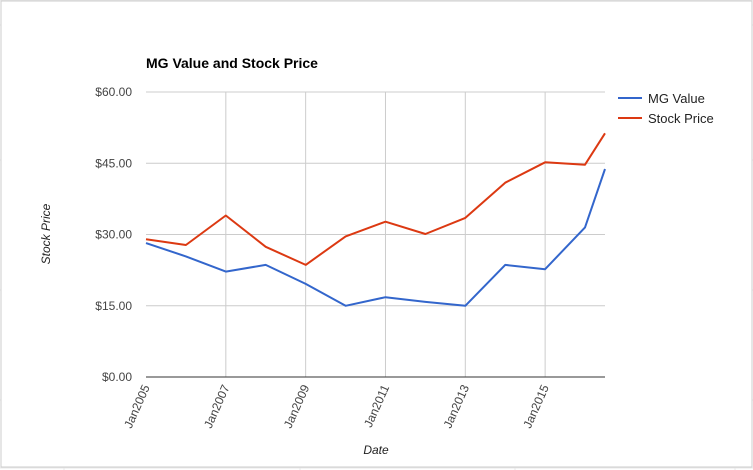  Describe the element at coordinates (117, 377) in the screenshot. I see `y-tick-label: $0.00` at that location.